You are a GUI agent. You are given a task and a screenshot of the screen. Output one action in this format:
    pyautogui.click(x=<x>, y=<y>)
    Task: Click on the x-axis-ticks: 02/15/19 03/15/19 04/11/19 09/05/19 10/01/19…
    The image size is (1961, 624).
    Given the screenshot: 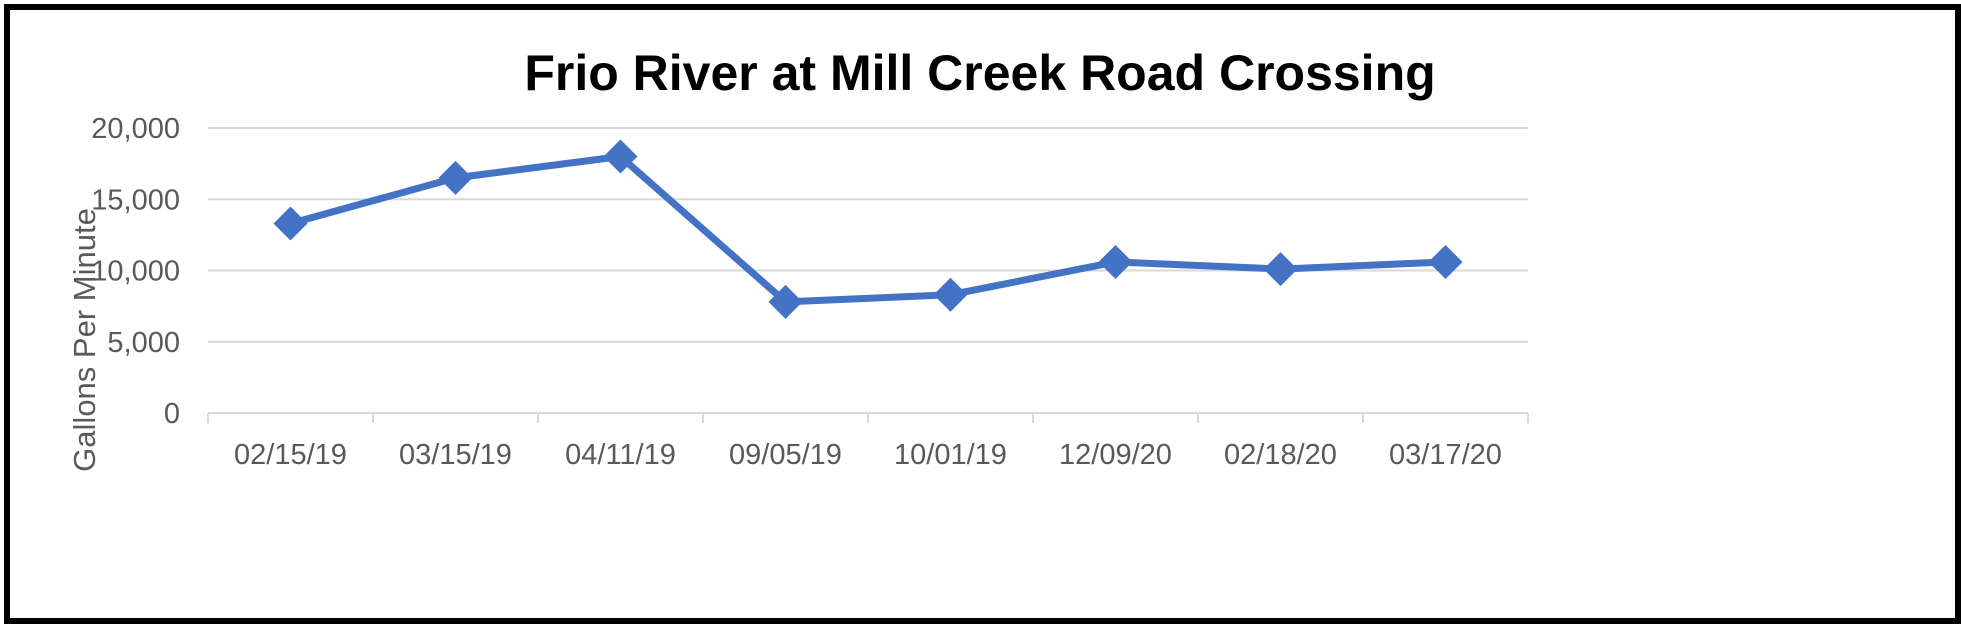 What is the action you would take?
    pyautogui.click(x=868, y=455)
    